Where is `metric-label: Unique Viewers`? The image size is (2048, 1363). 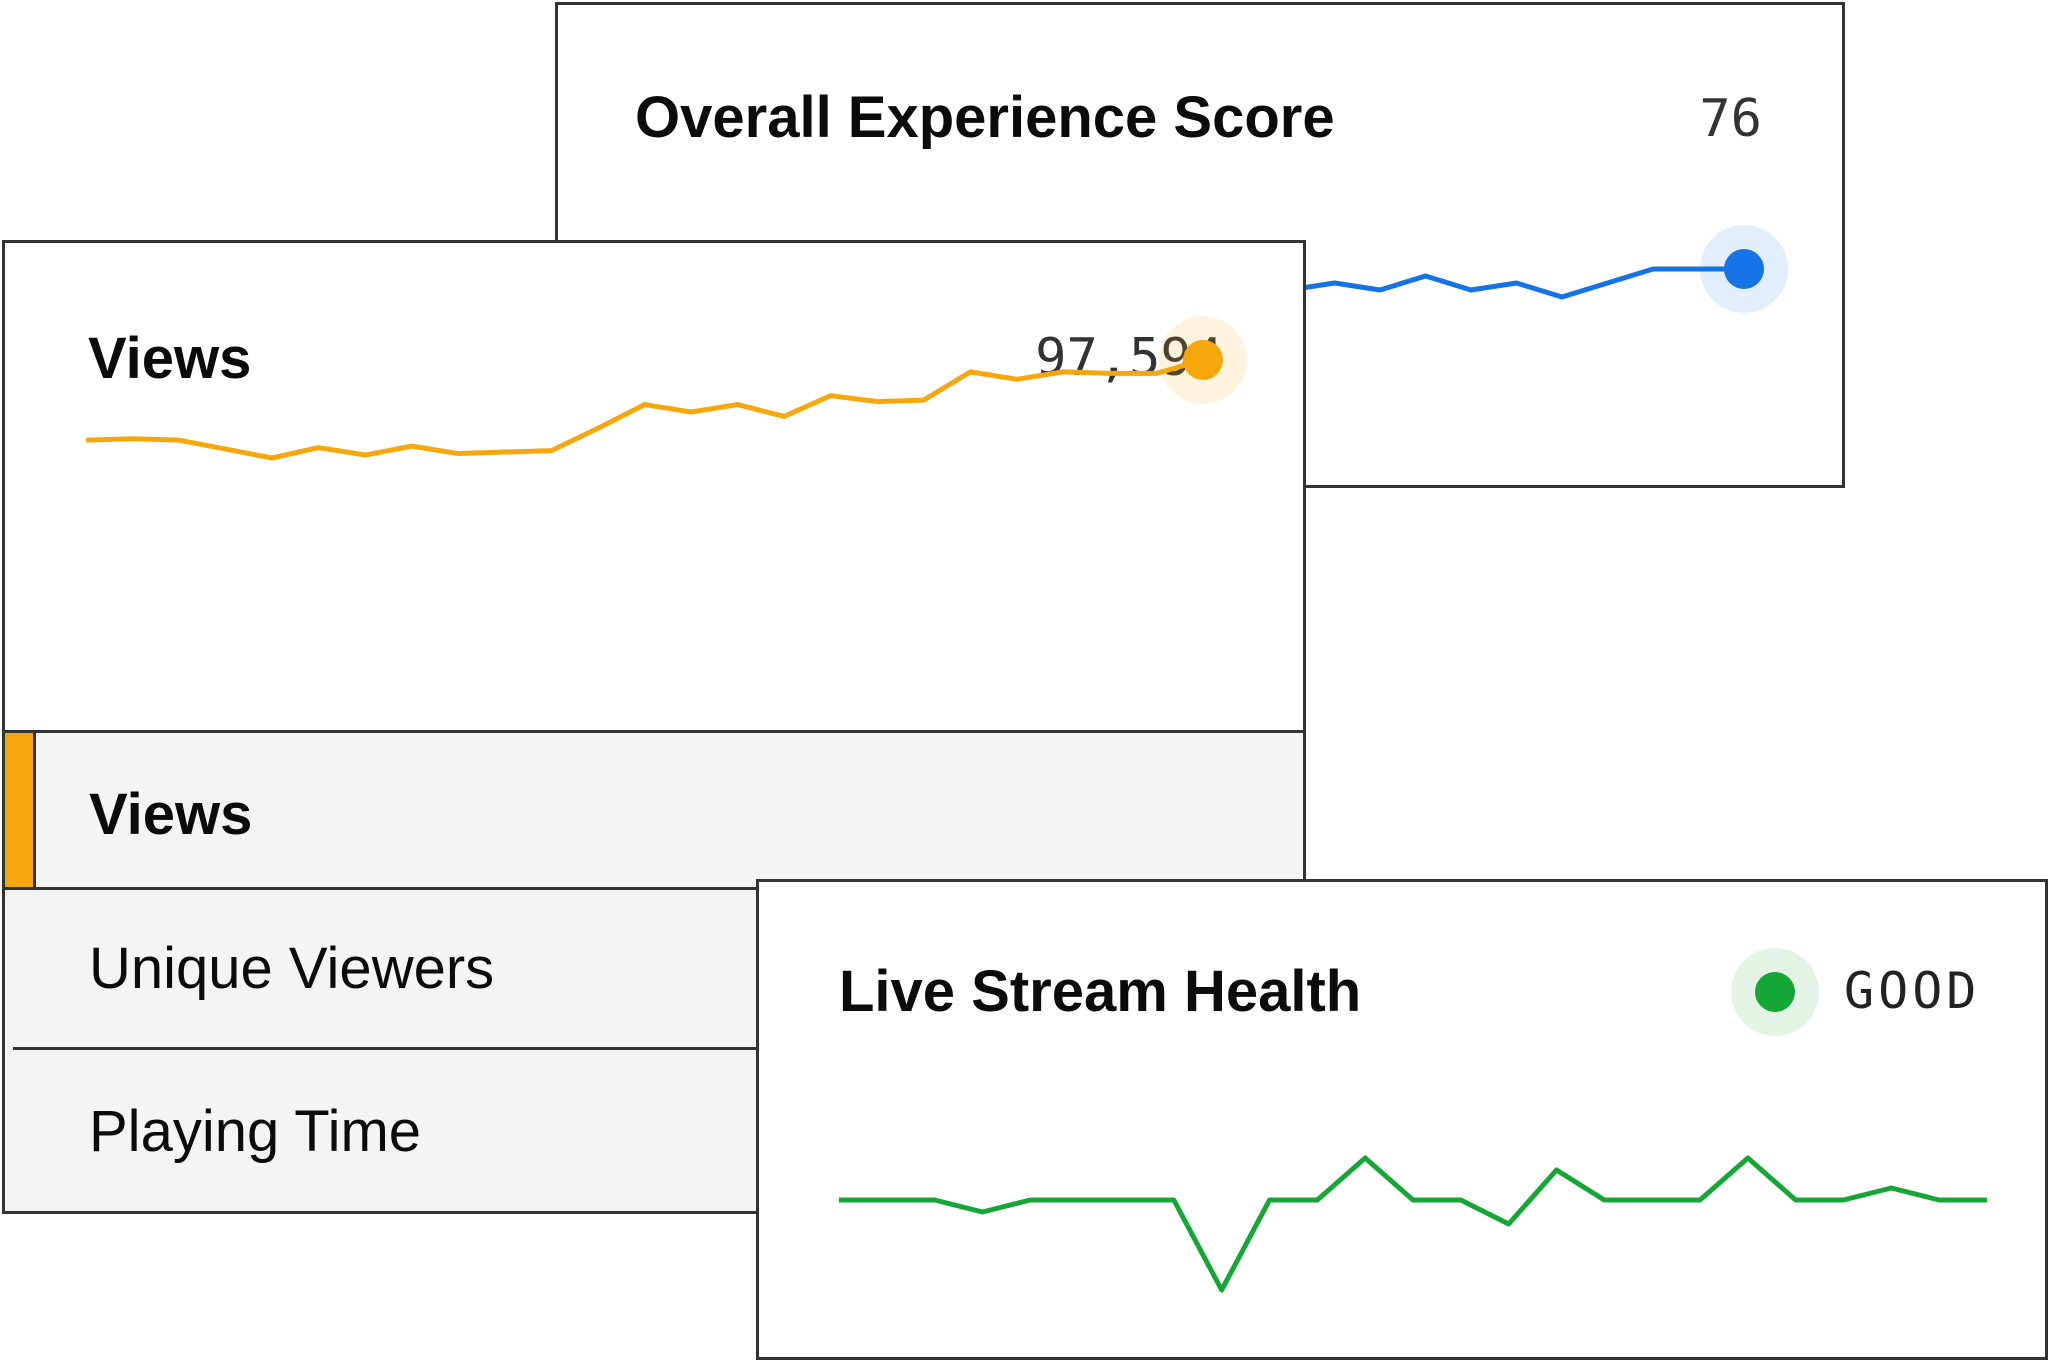
metric-label: Unique Viewers is located at coordinates (292, 968).